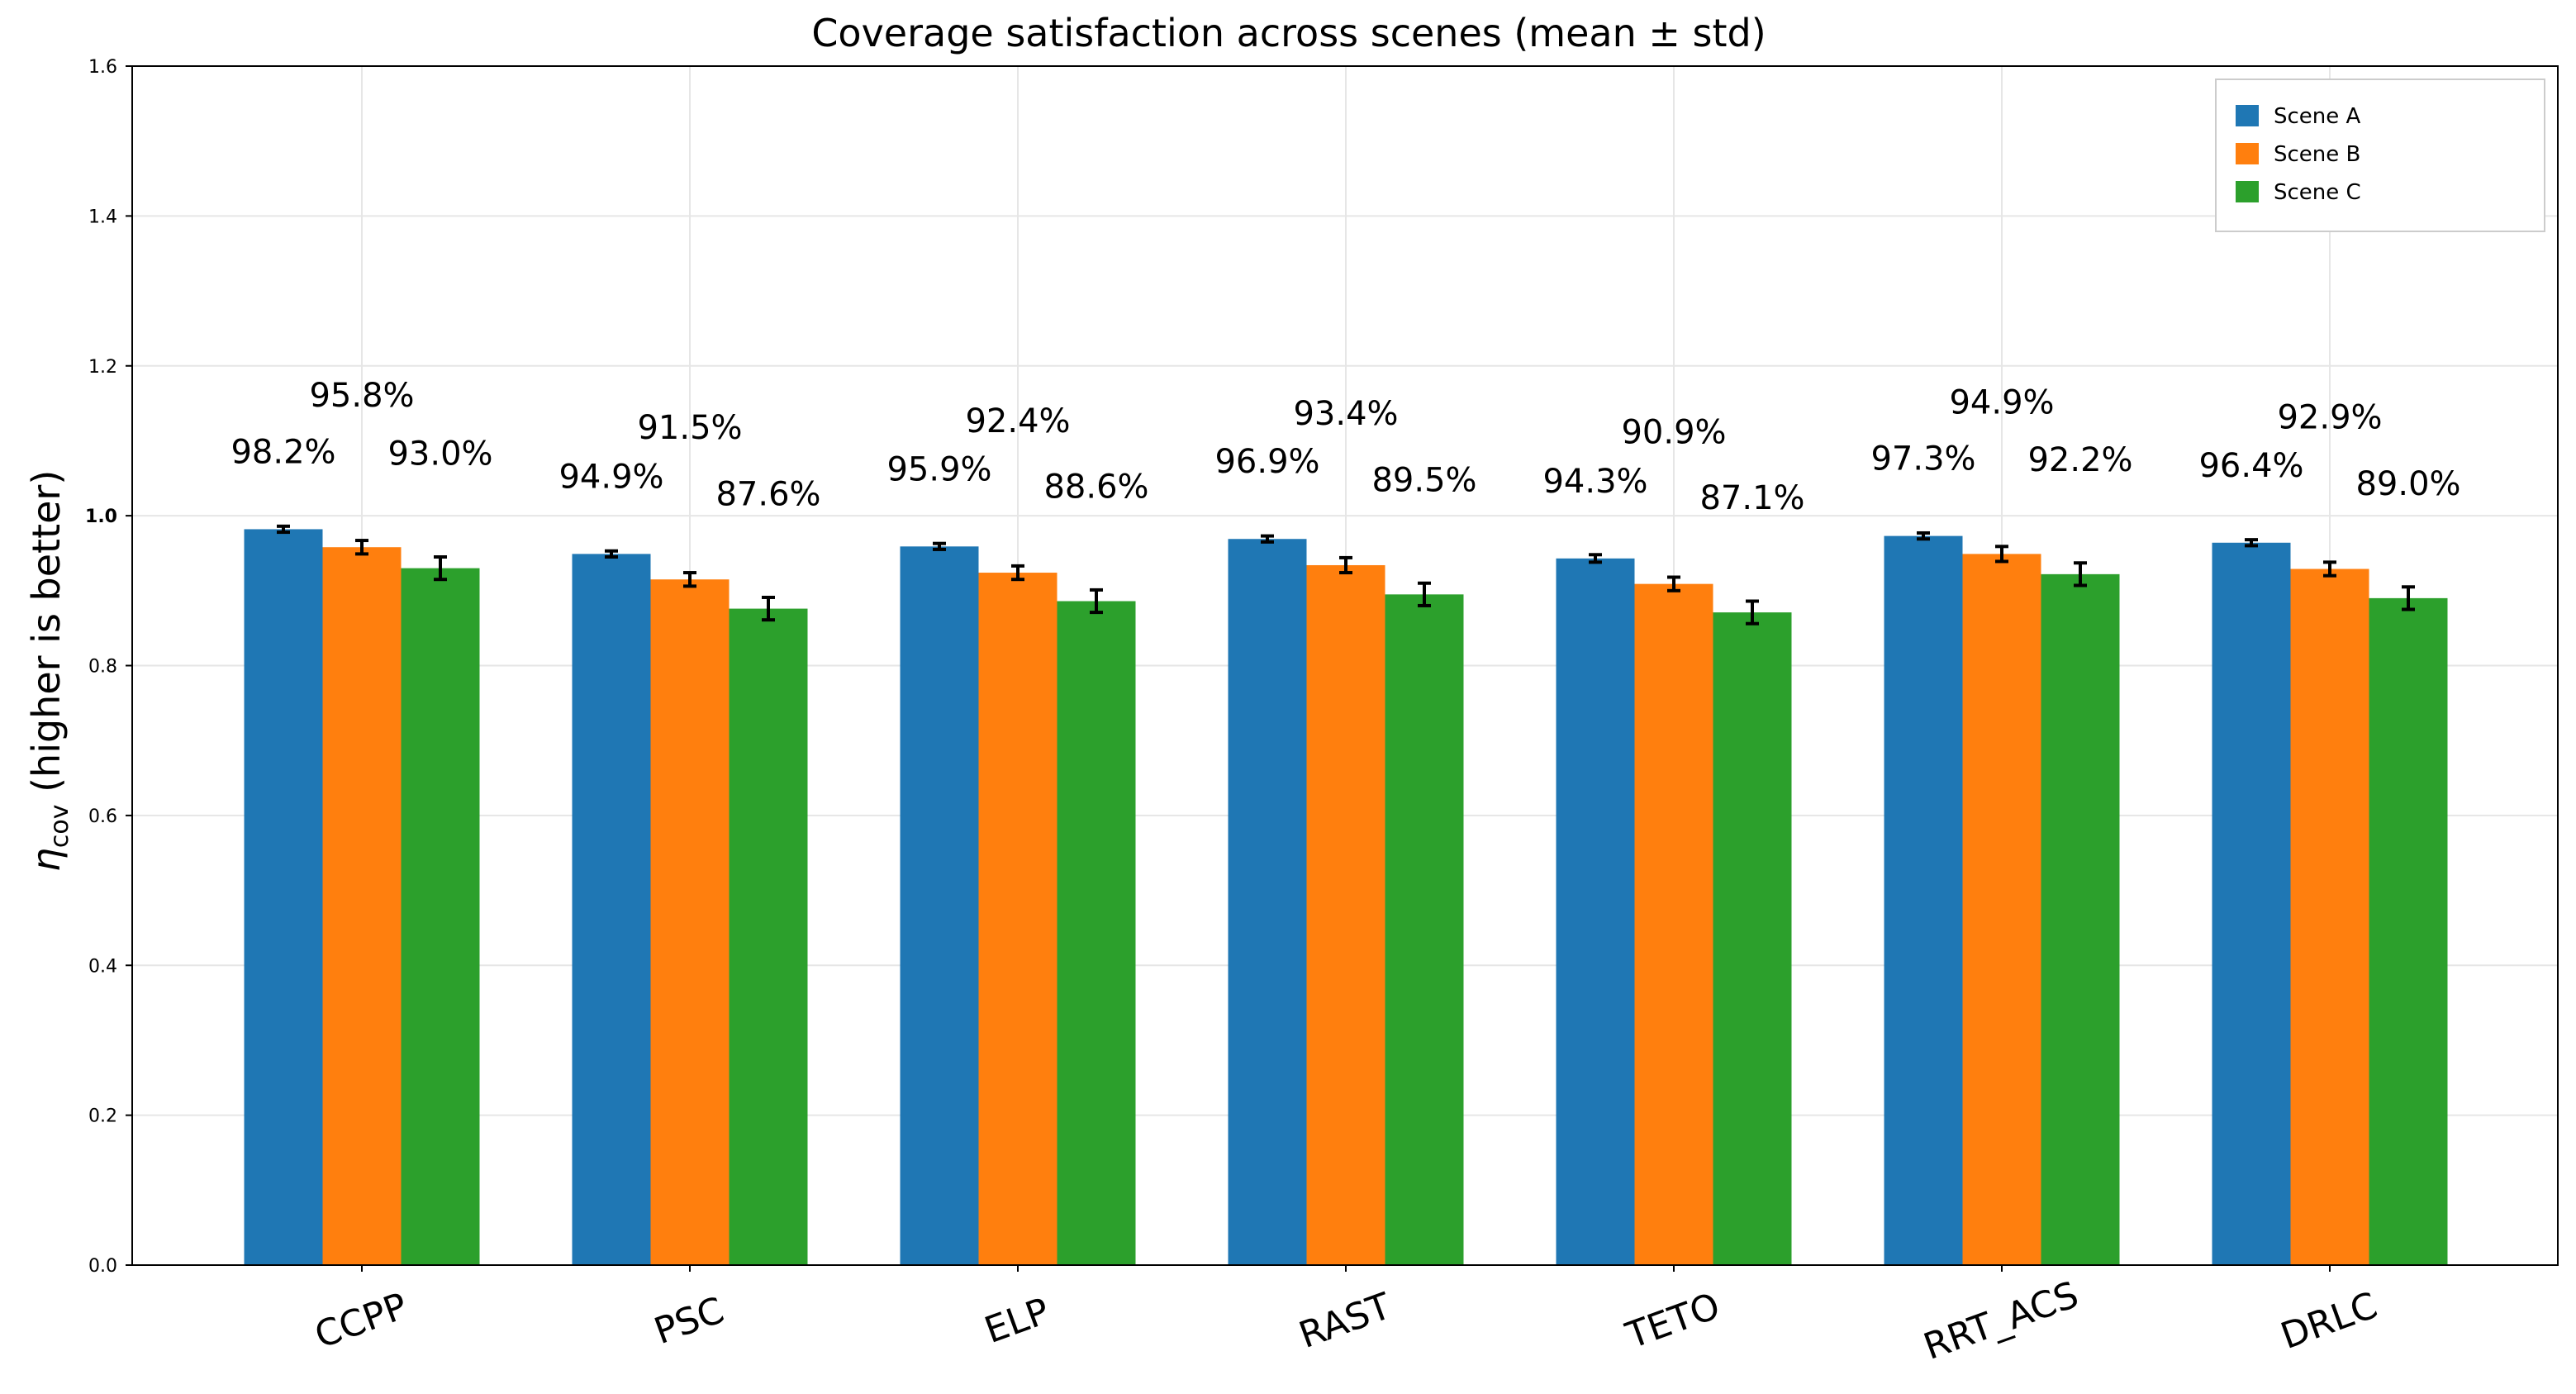 The width and height of the screenshot is (2576, 1394). What do you see at coordinates (2250, 466) in the screenshot?
I see `data-label: 96.4%` at bounding box center [2250, 466].